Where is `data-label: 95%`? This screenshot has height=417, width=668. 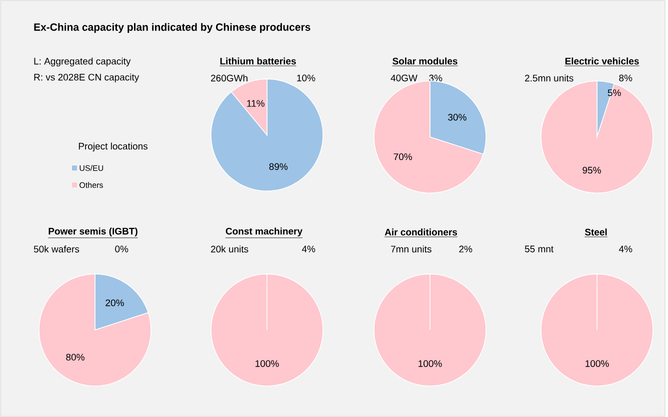 data-label: 95% is located at coordinates (591, 170).